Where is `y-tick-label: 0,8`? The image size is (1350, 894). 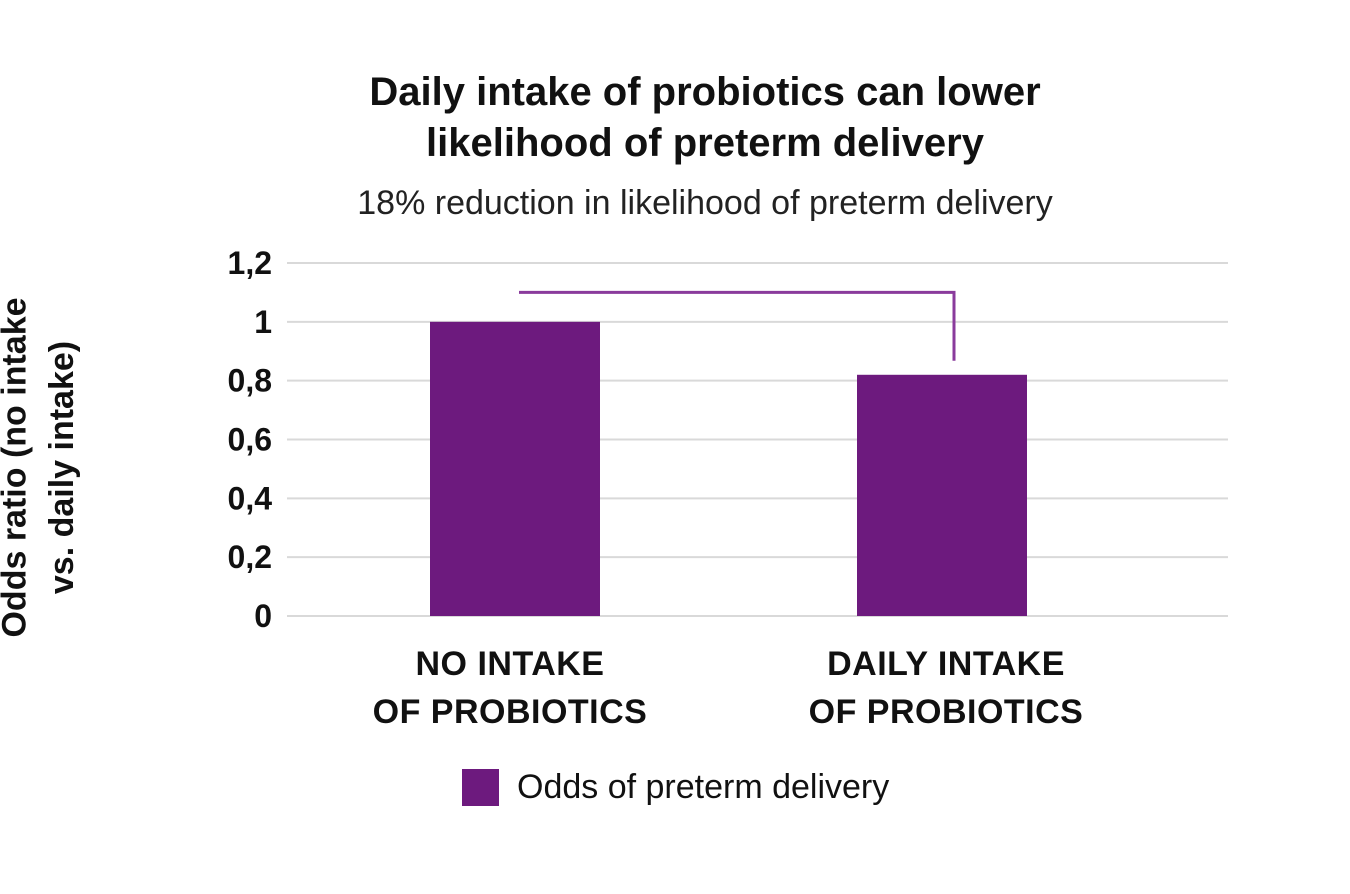 y-tick-label: 0,8 is located at coordinates (250, 381).